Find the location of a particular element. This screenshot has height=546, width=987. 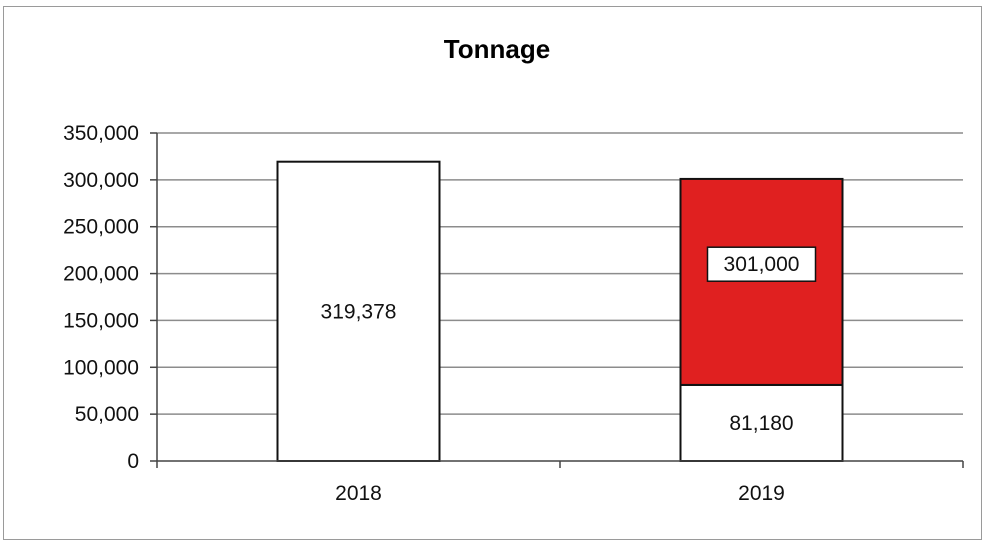

y-tick-label: 350,000 is located at coordinates (101, 133).